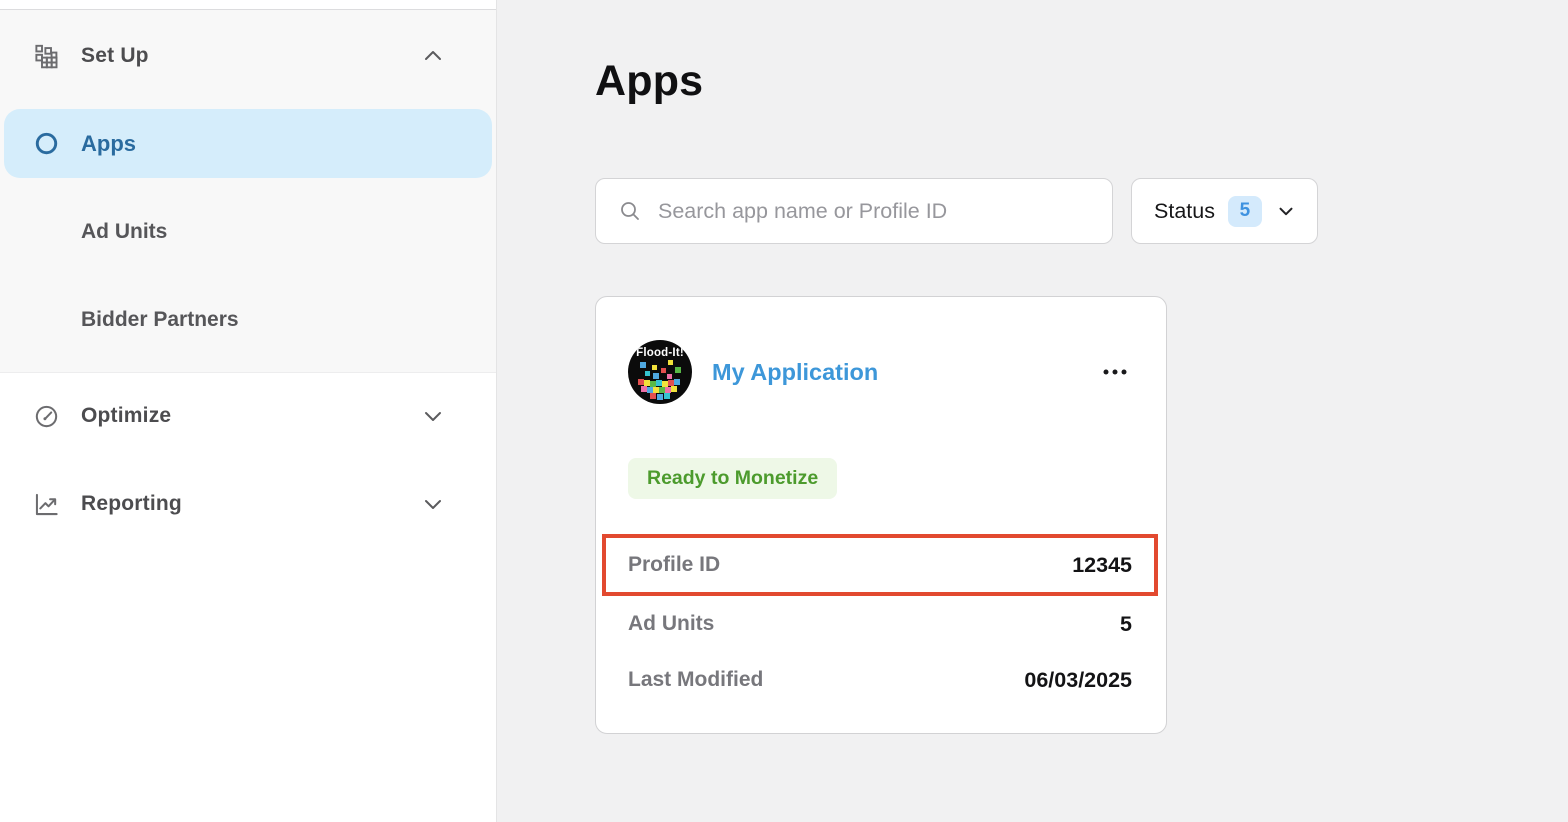 This screenshot has height=822, width=1568. I want to click on detail-row-last-modified: Last Modified 06/03/2025, so click(880, 680).